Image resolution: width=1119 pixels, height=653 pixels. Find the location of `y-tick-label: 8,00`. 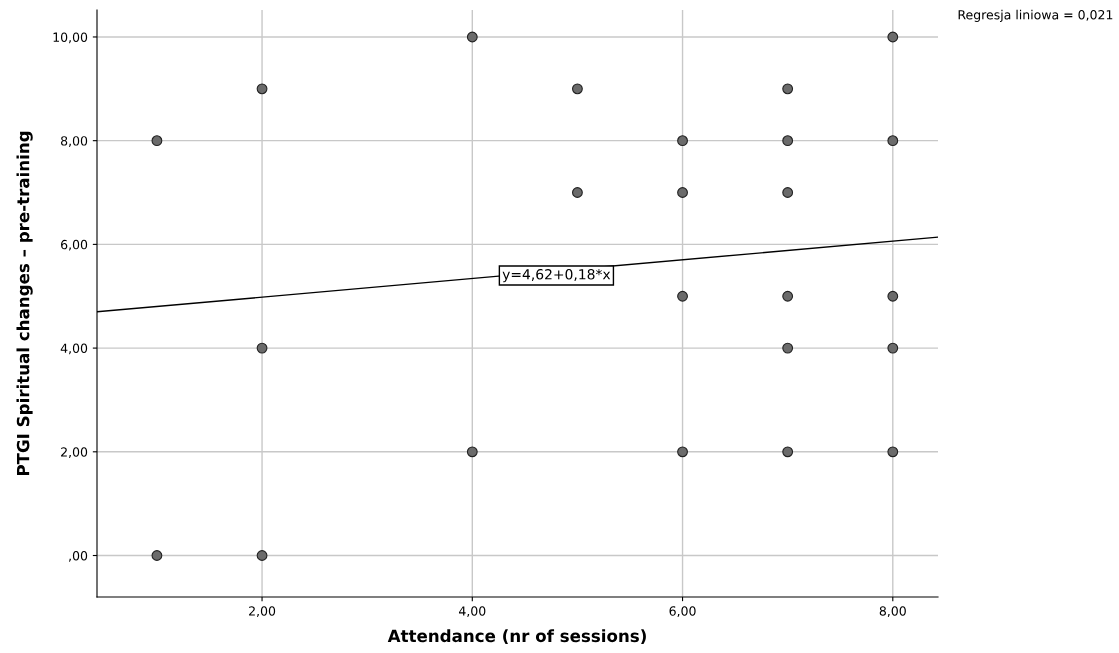

y-tick-label: 8,00 is located at coordinates (74, 141).